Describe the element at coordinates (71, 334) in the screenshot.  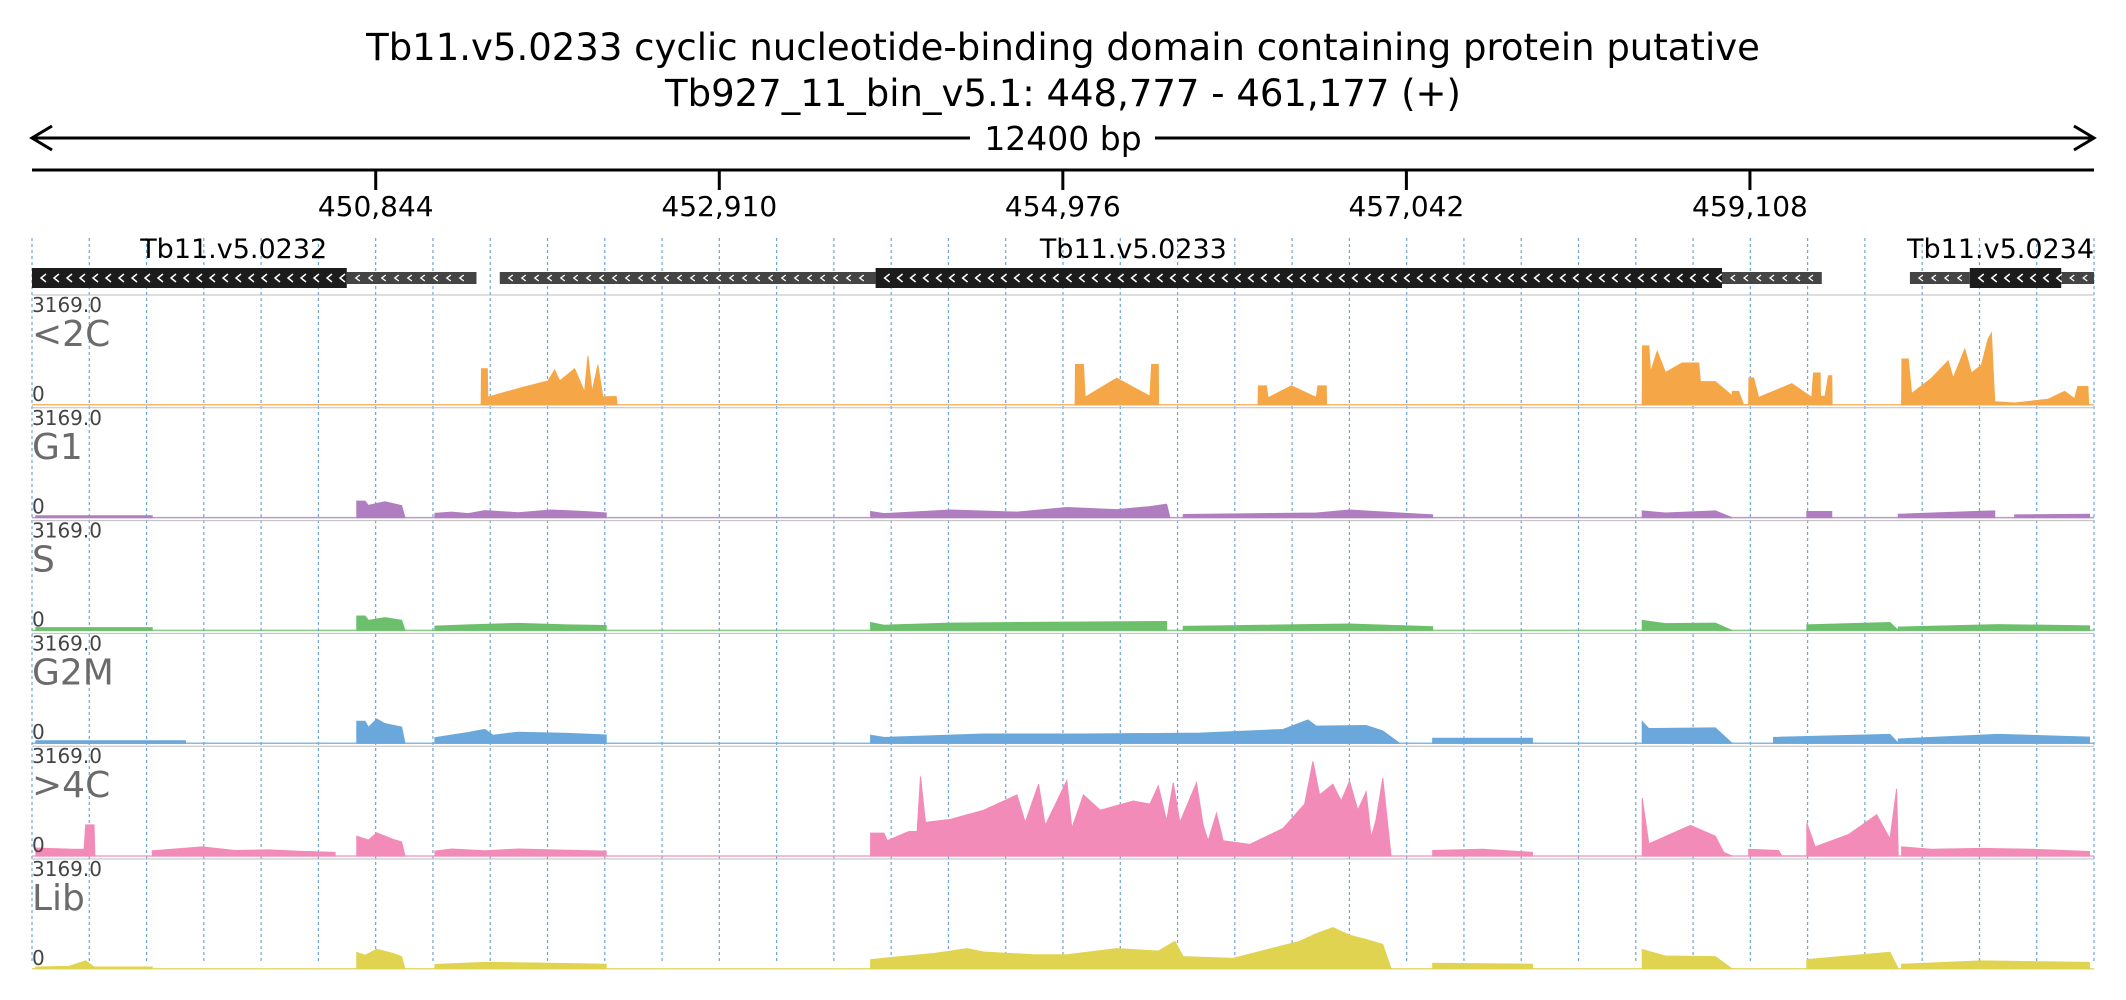
I see `track-name-label: <2C` at that location.